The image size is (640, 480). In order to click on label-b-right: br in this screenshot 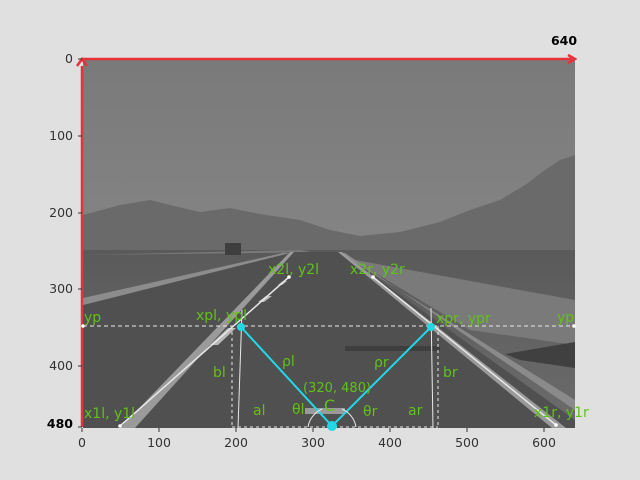, I will do `click(450, 373)`.